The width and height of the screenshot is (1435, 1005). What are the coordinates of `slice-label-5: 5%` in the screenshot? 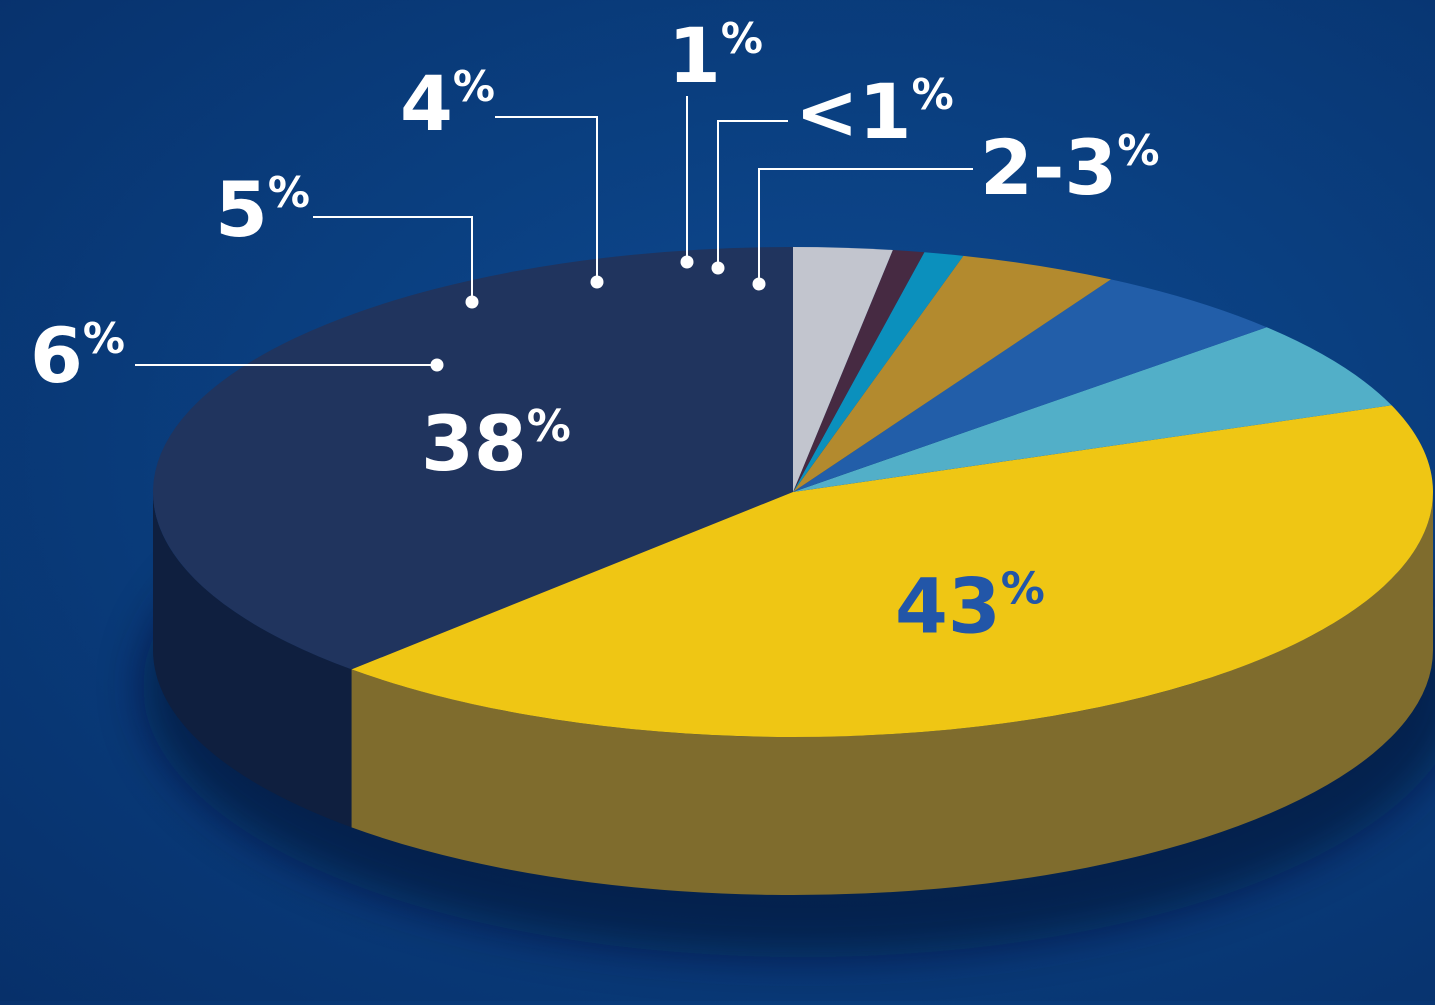 It's located at (262, 209).